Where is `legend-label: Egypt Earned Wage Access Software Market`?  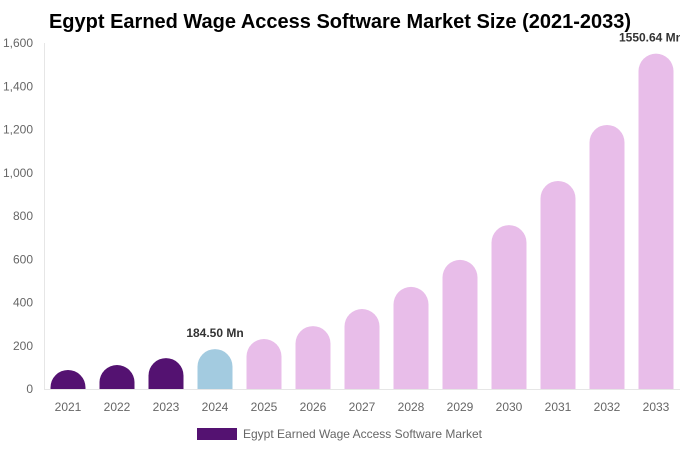 legend-label: Egypt Earned Wage Access Software Market is located at coordinates (363, 434).